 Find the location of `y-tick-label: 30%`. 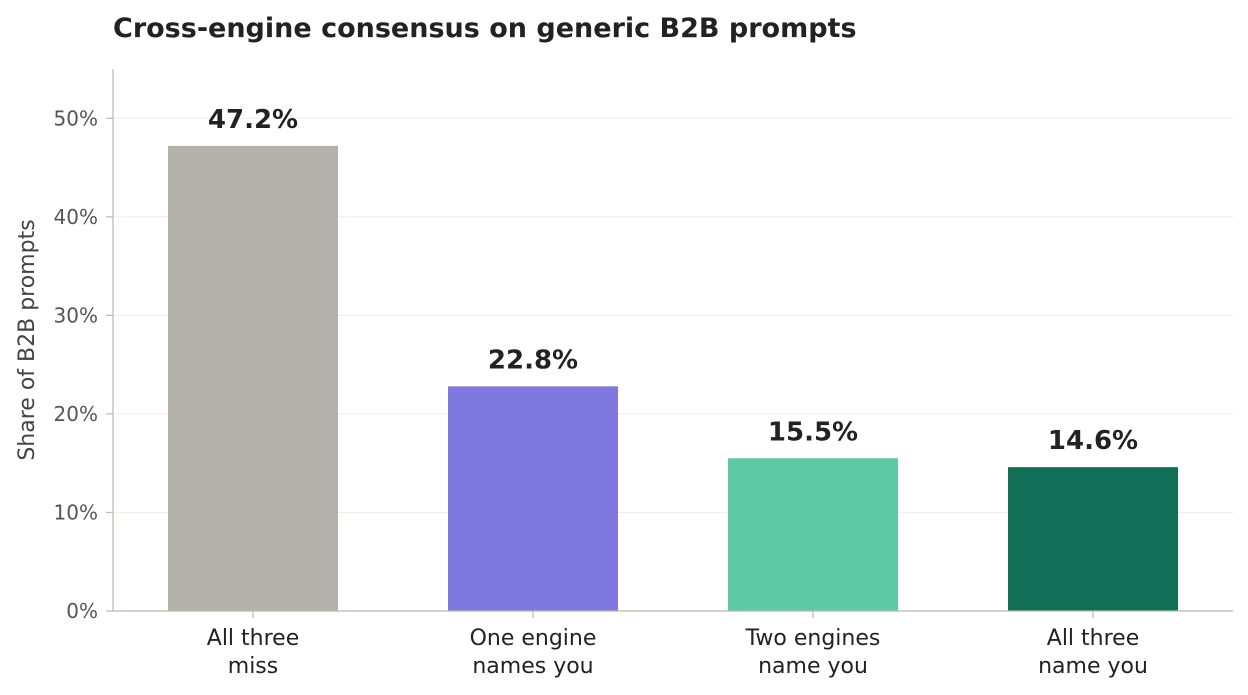

y-tick-label: 30% is located at coordinates (76, 315).